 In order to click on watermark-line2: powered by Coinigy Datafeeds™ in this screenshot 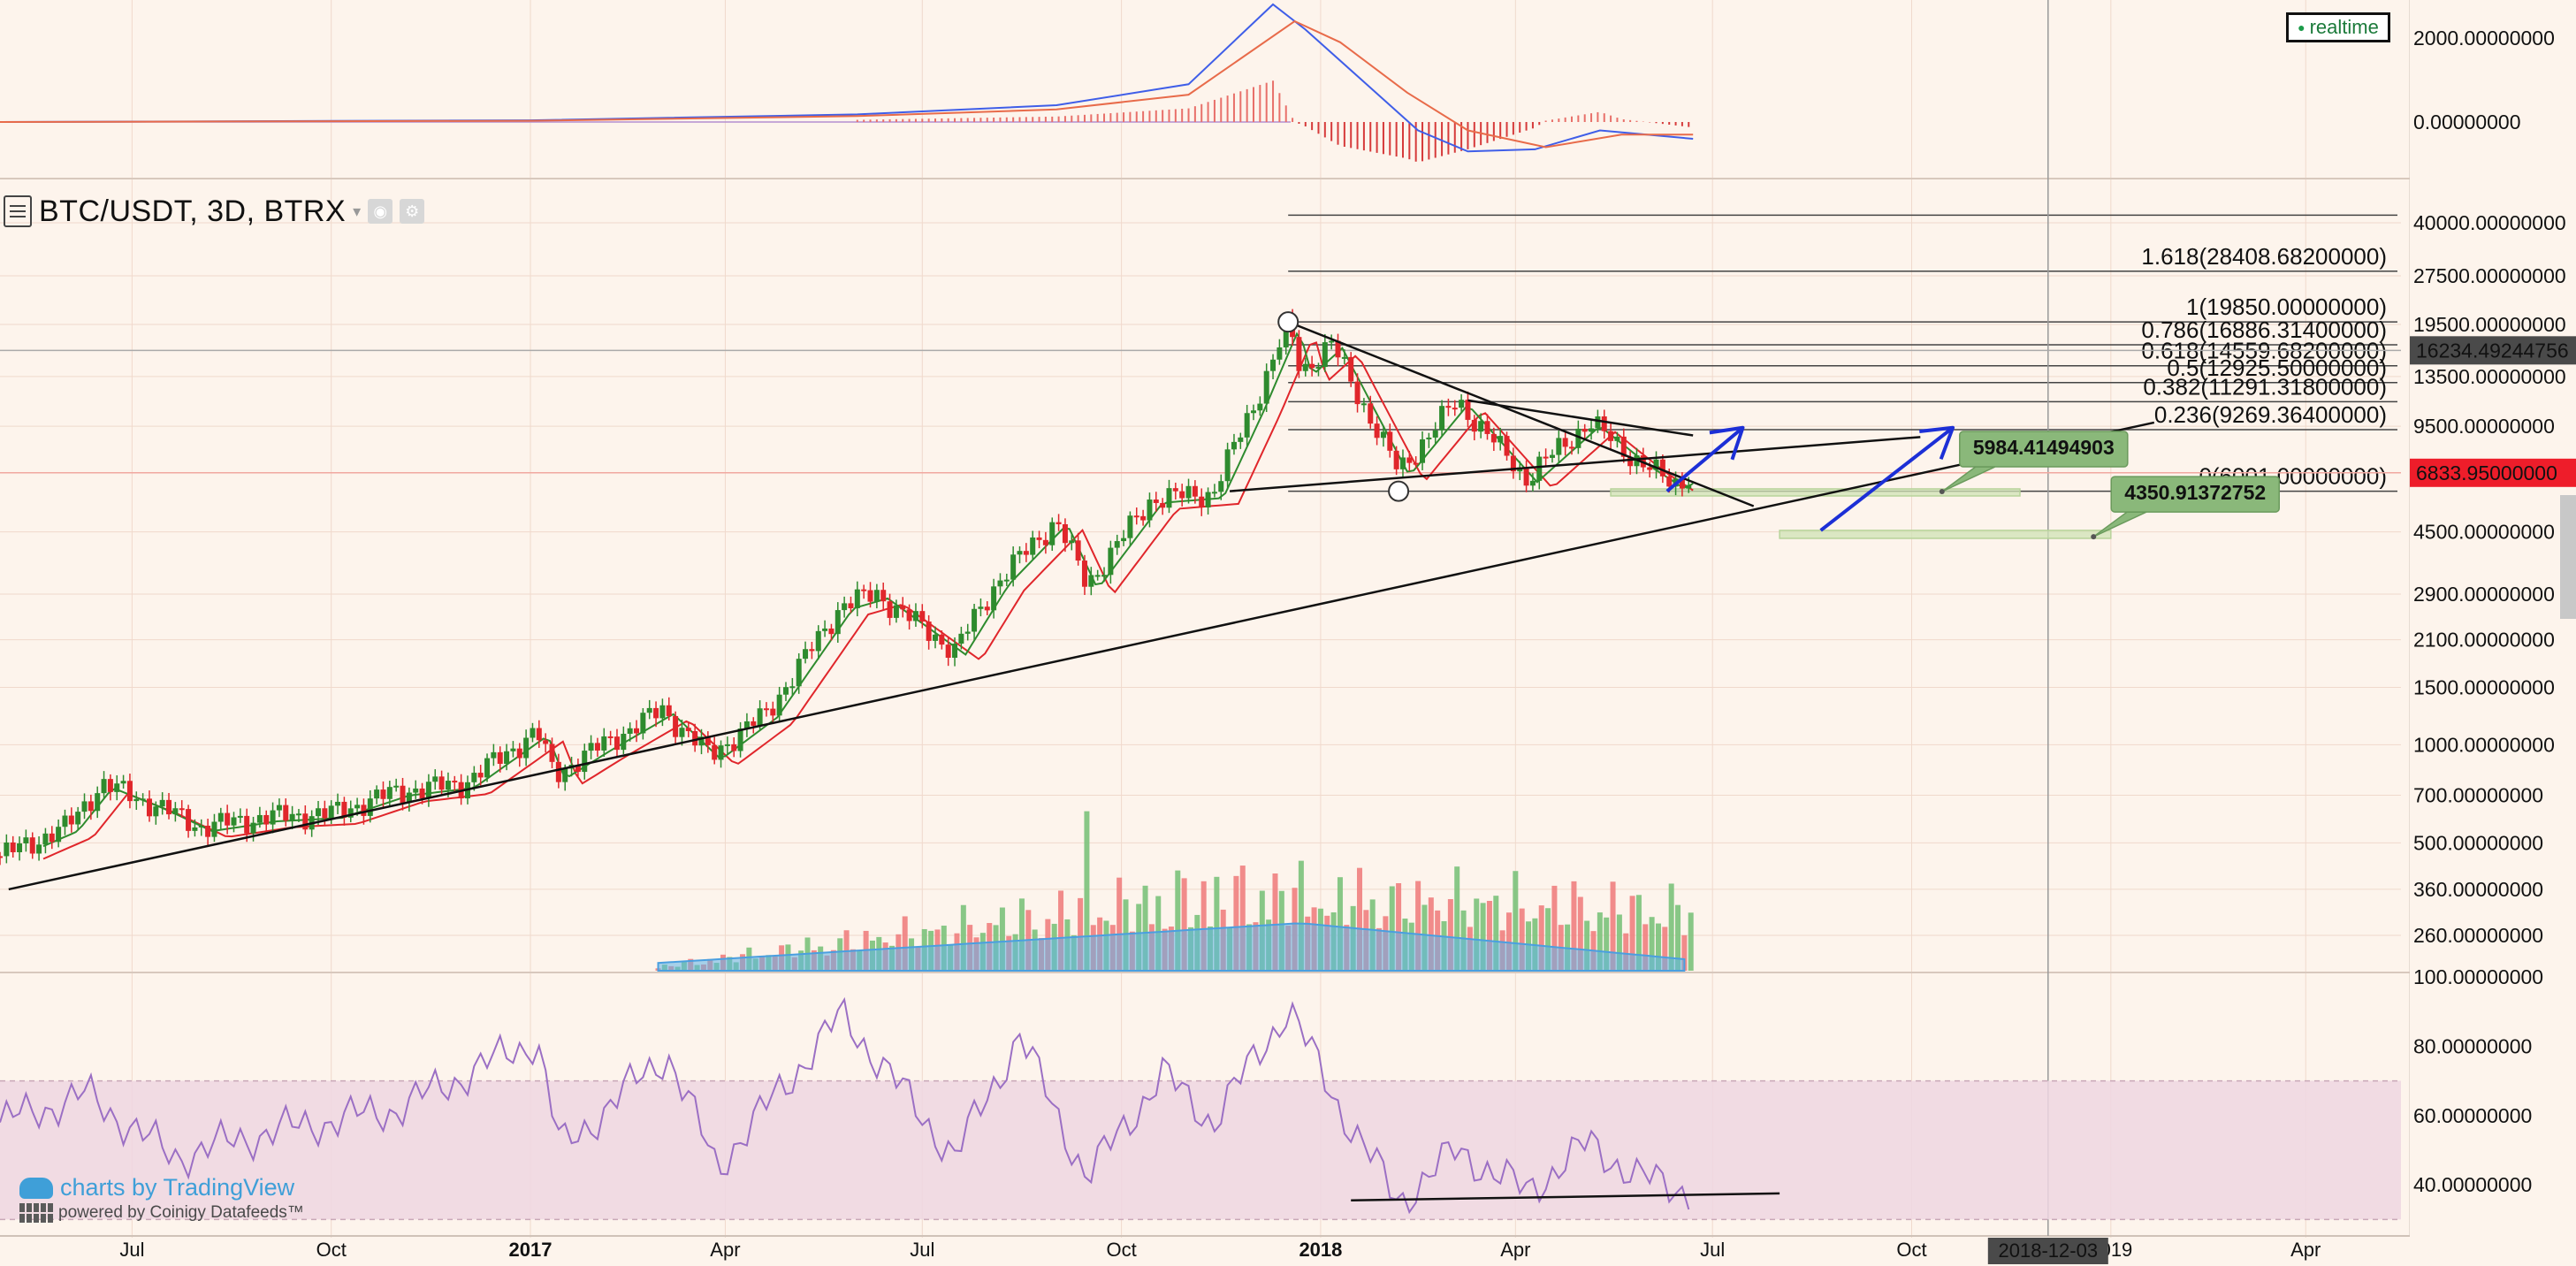, I will do `click(181, 1212)`.